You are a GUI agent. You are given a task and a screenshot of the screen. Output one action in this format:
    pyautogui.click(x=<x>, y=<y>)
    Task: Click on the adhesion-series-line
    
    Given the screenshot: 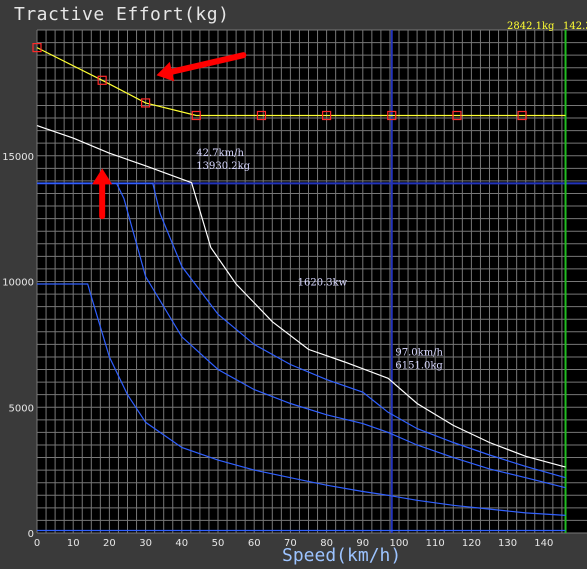 What is the action you would take?
    pyautogui.click(x=301, y=82)
    